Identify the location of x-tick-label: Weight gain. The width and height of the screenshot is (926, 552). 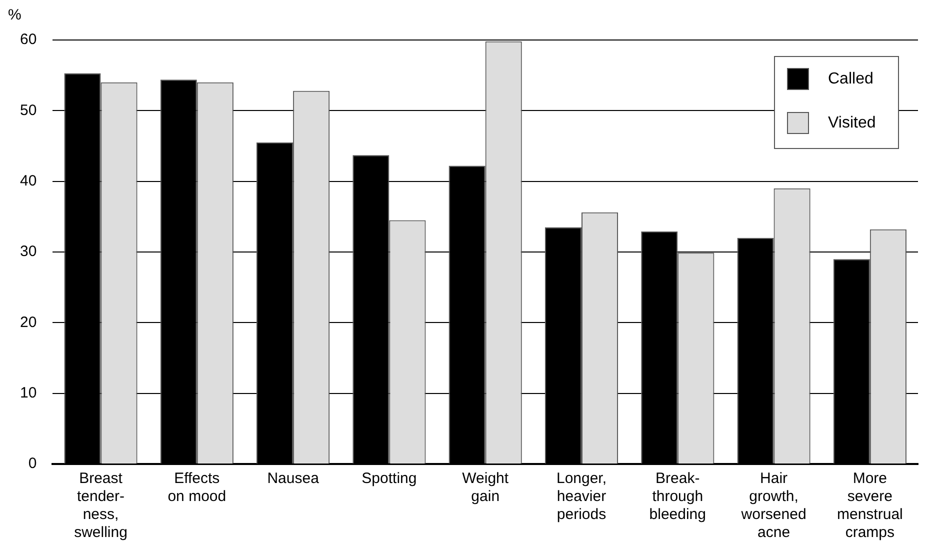
(486, 488).